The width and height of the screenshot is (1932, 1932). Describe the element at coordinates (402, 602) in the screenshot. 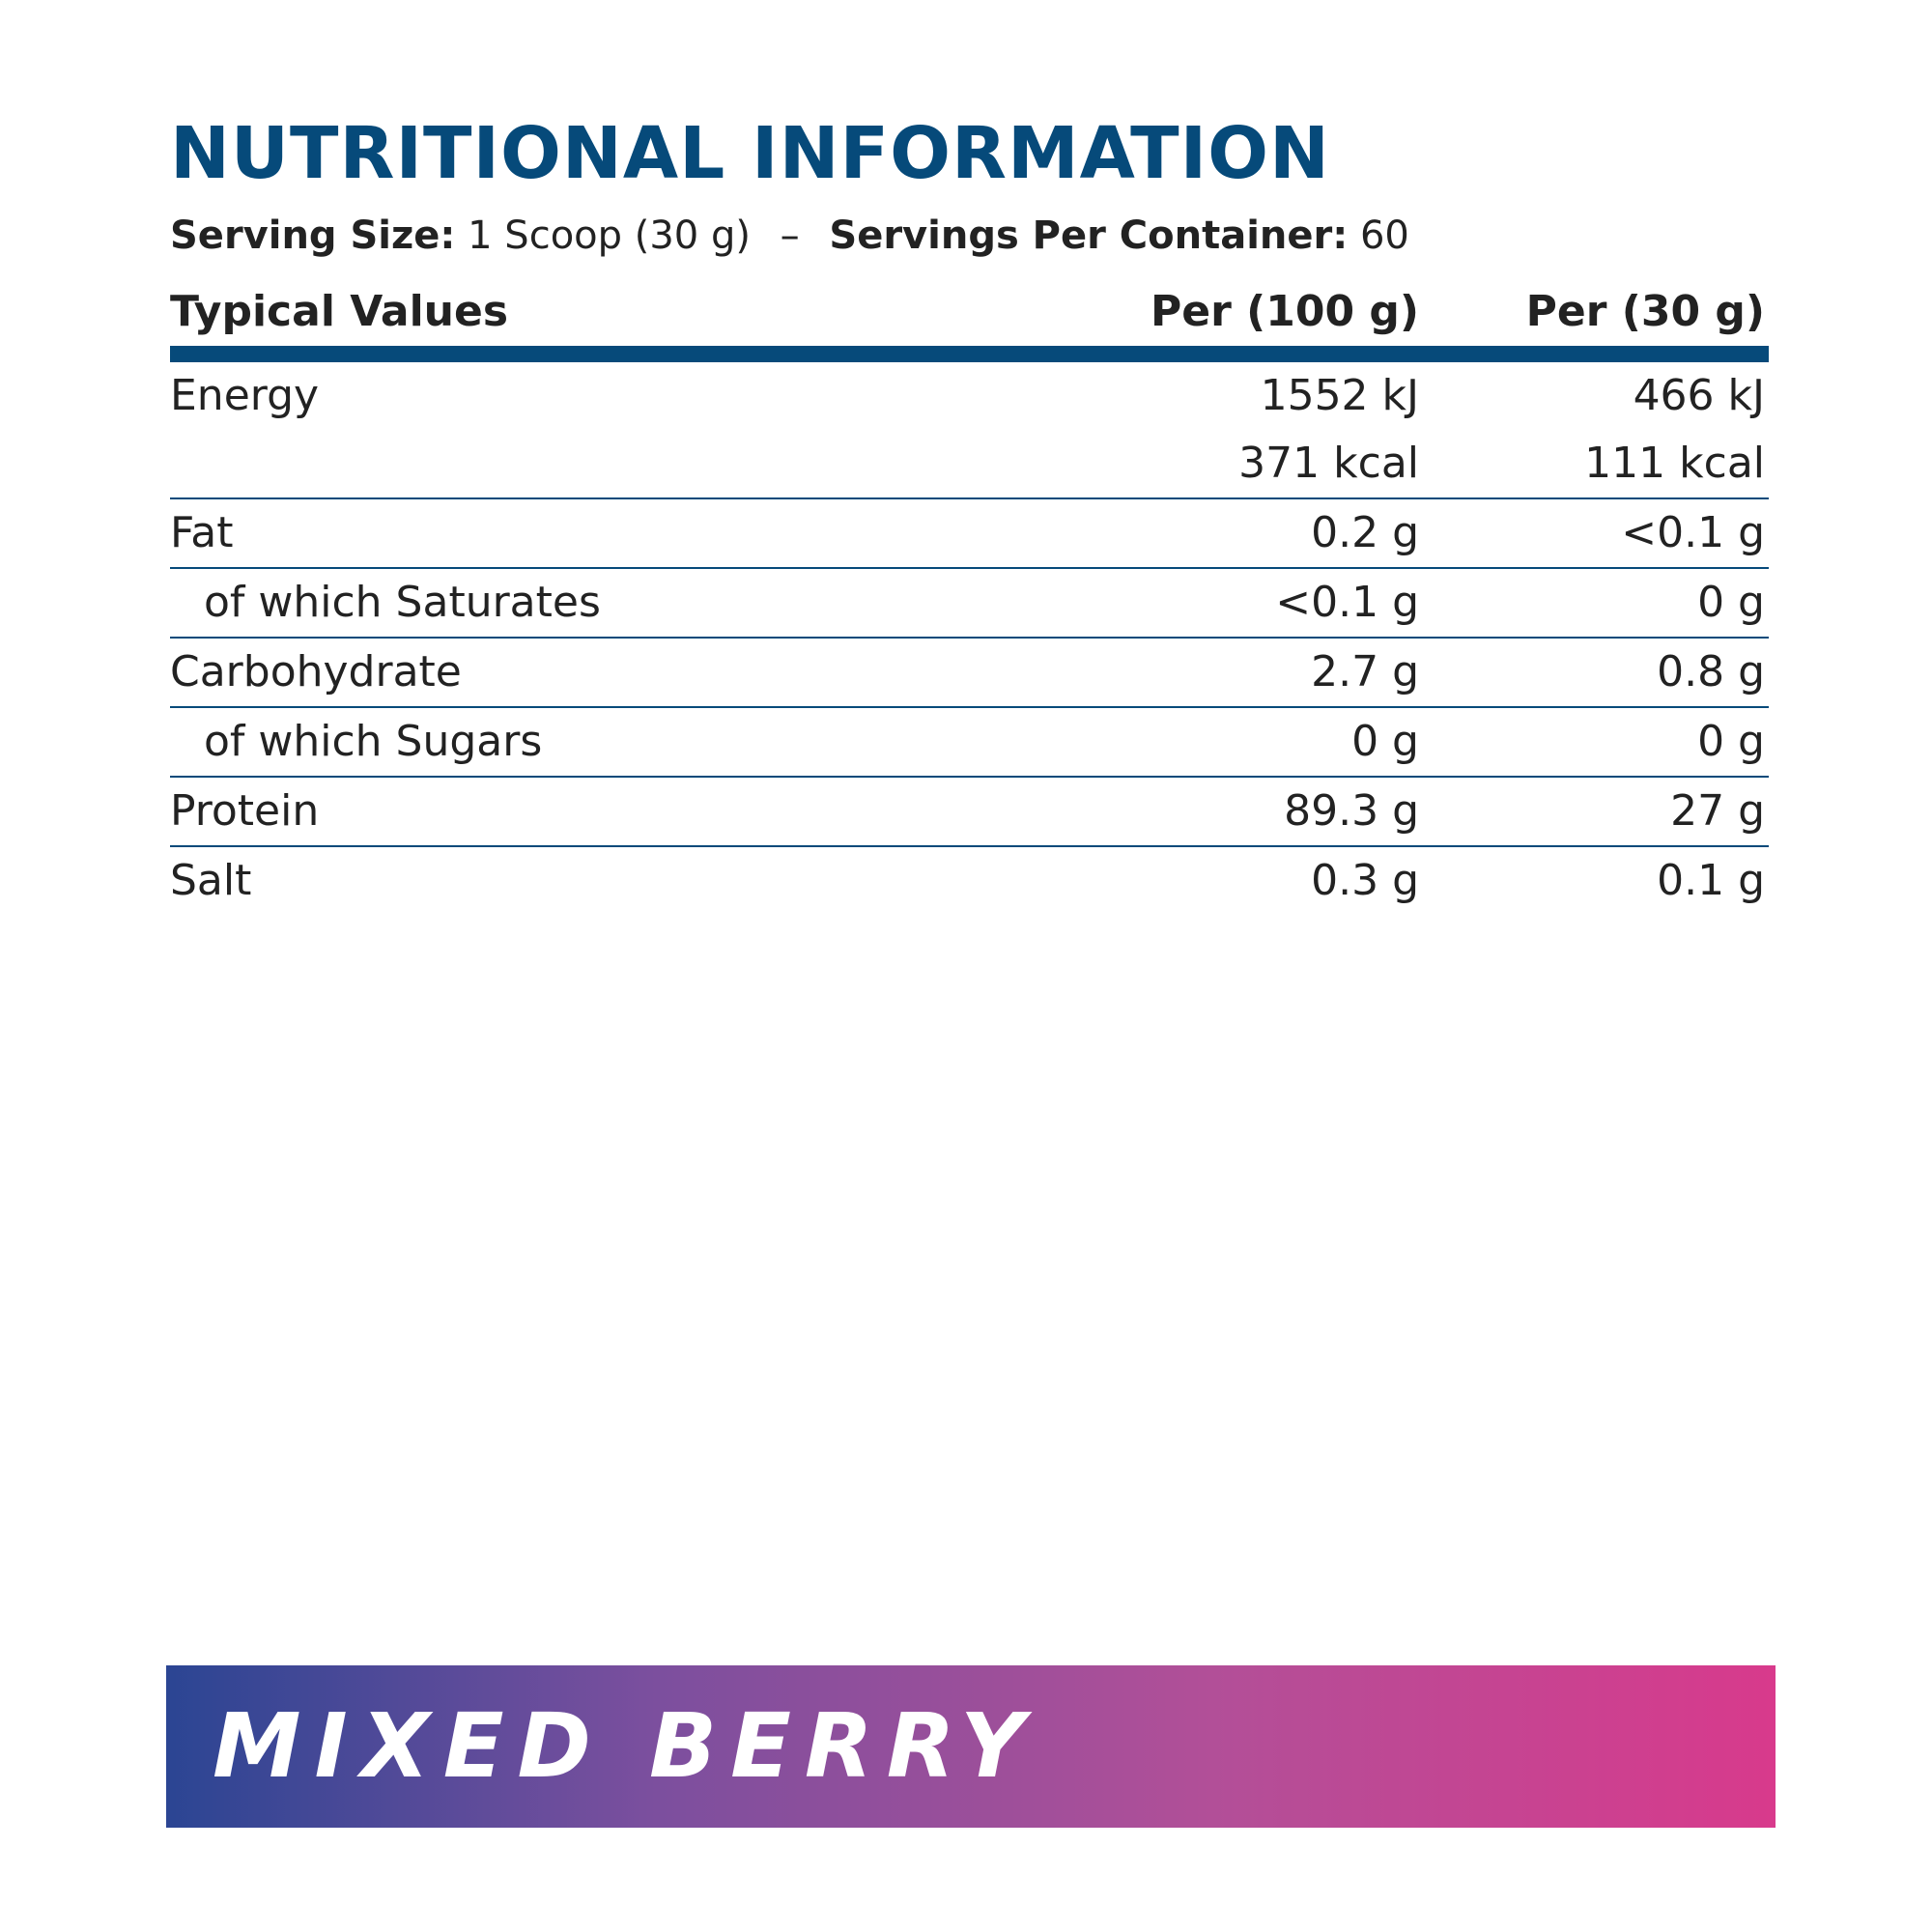

I see `row-label: of which Saturates` at that location.